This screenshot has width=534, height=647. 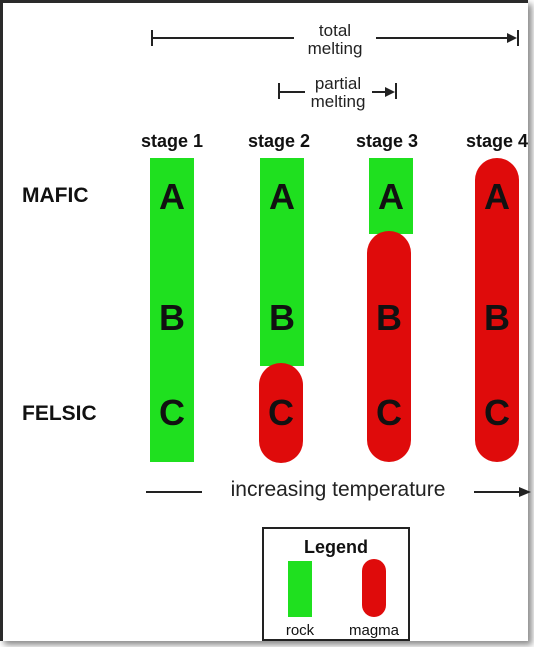 I want to click on total-label-line1: total, so click(x=335, y=30).